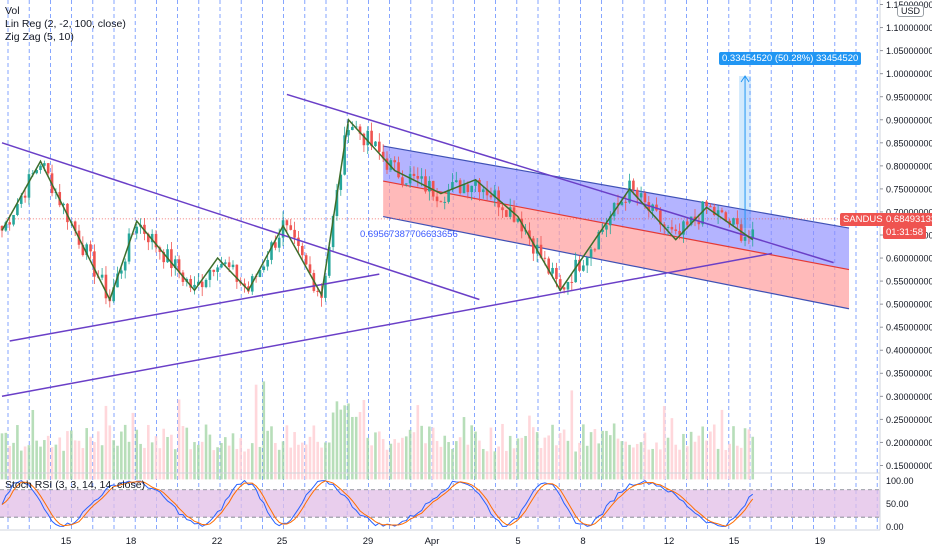  Describe the element at coordinates (582, 541) in the screenshot. I see `time-tick-label: 8` at that location.